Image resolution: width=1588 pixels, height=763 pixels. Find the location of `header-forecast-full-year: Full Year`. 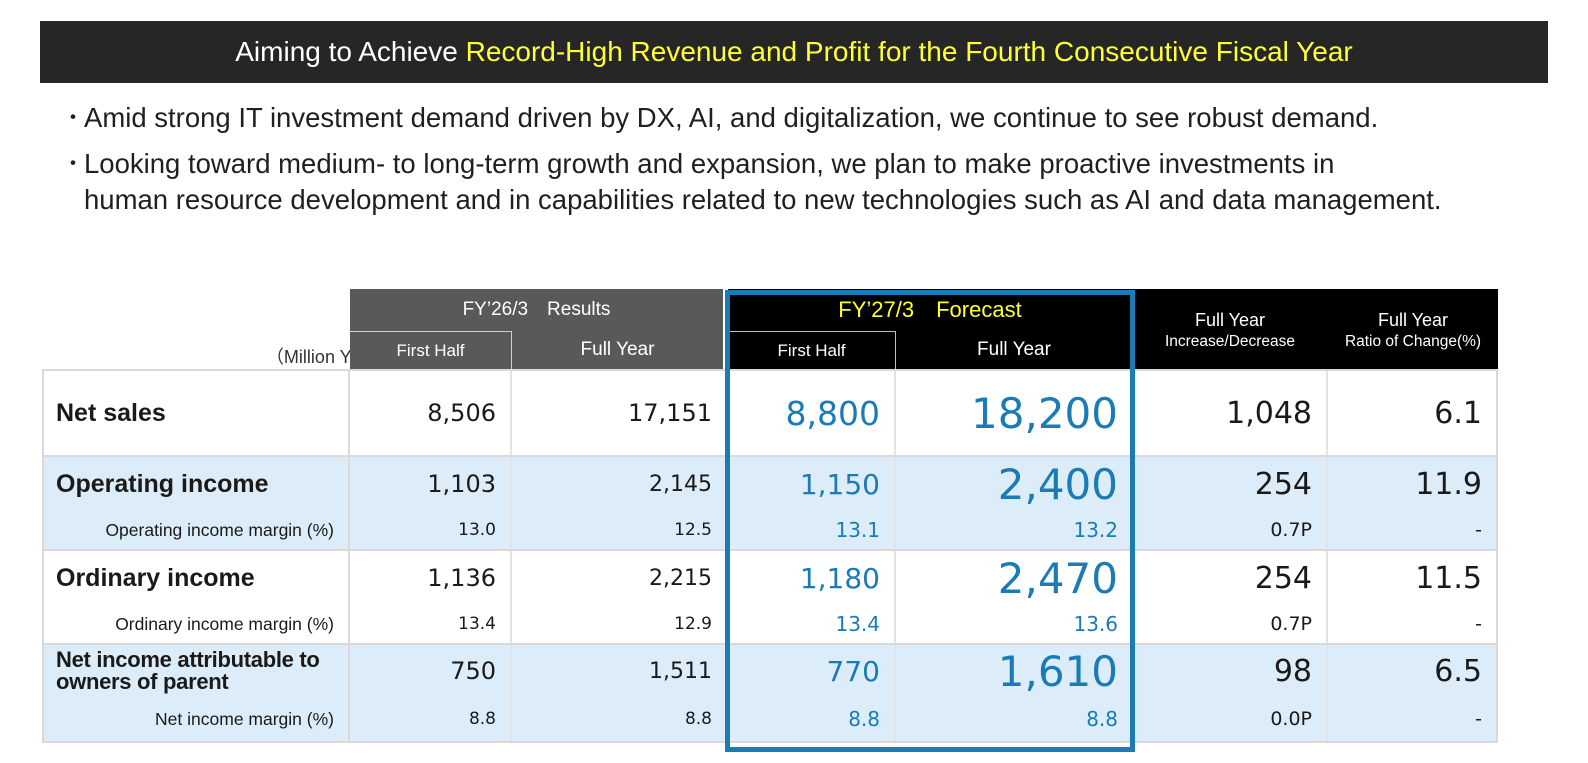

header-forecast-full-year: Full Year is located at coordinates (1014, 350).